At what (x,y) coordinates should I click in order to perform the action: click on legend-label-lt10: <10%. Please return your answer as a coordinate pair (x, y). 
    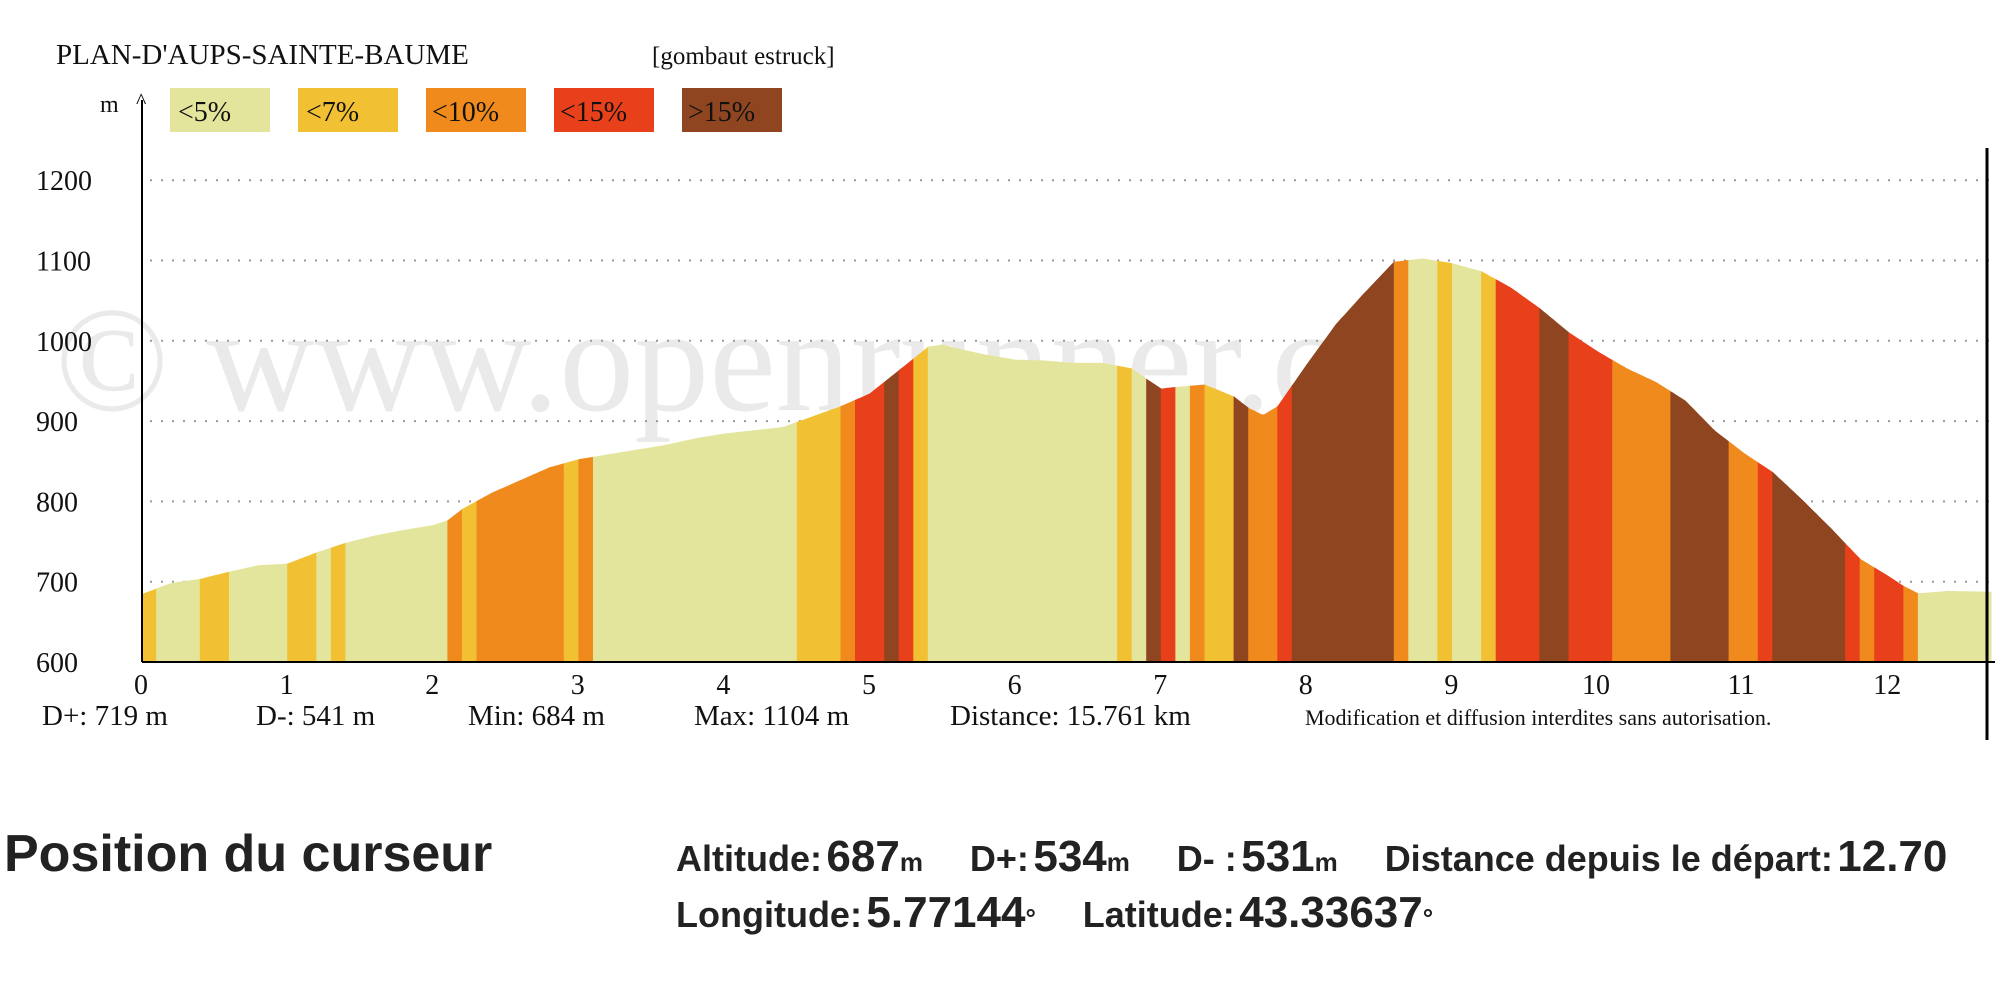
    Looking at the image, I should click on (465, 112).